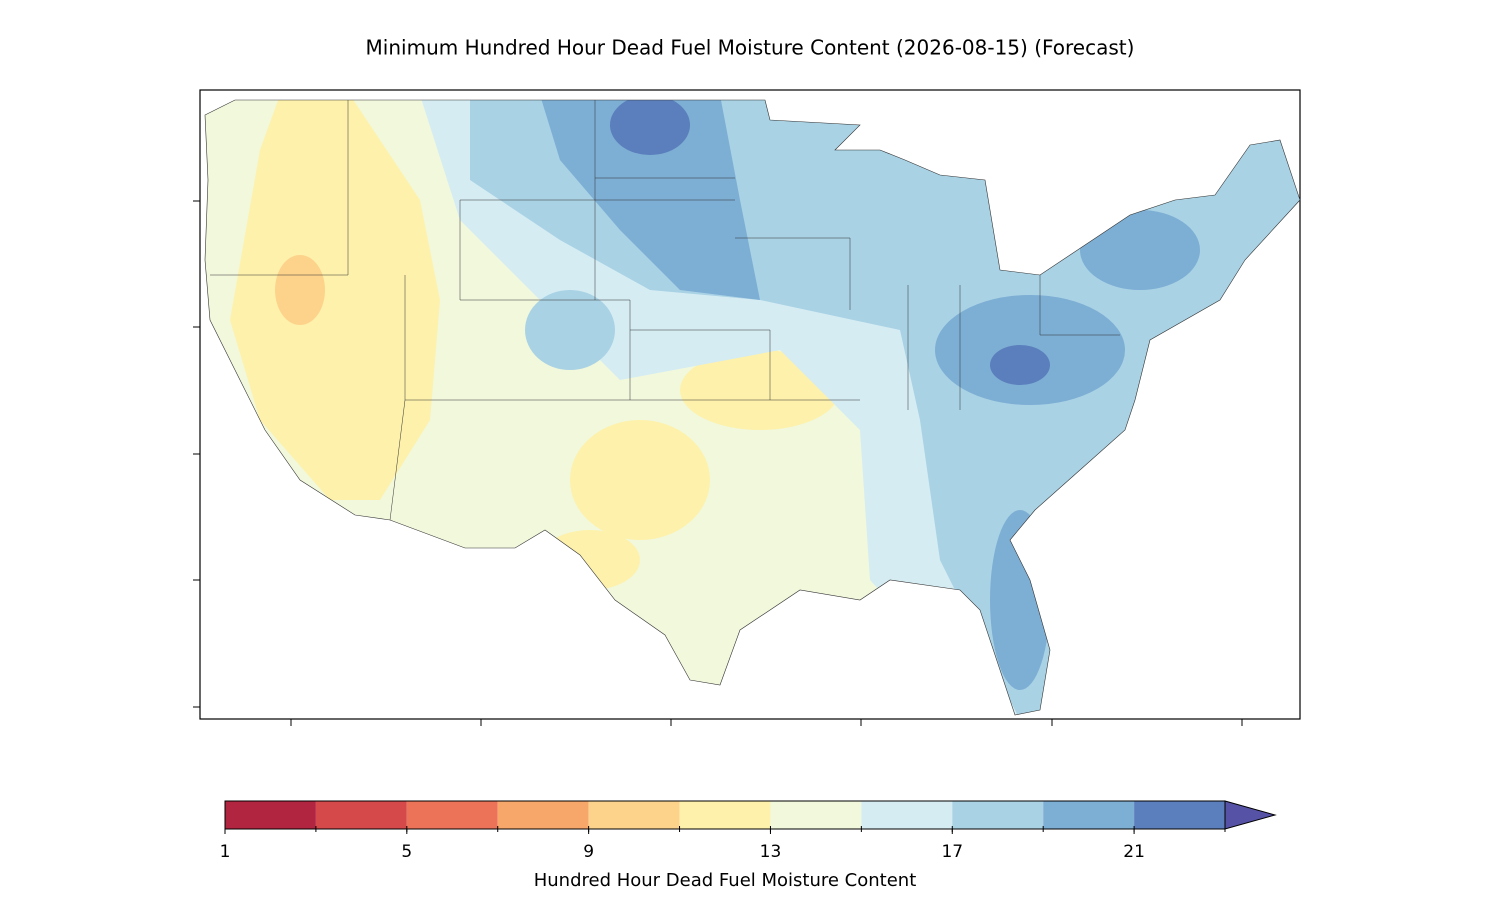 The height and width of the screenshot is (900, 1500). Describe the element at coordinates (406, 852) in the screenshot. I see `colorbar-tick-label: 5` at that location.